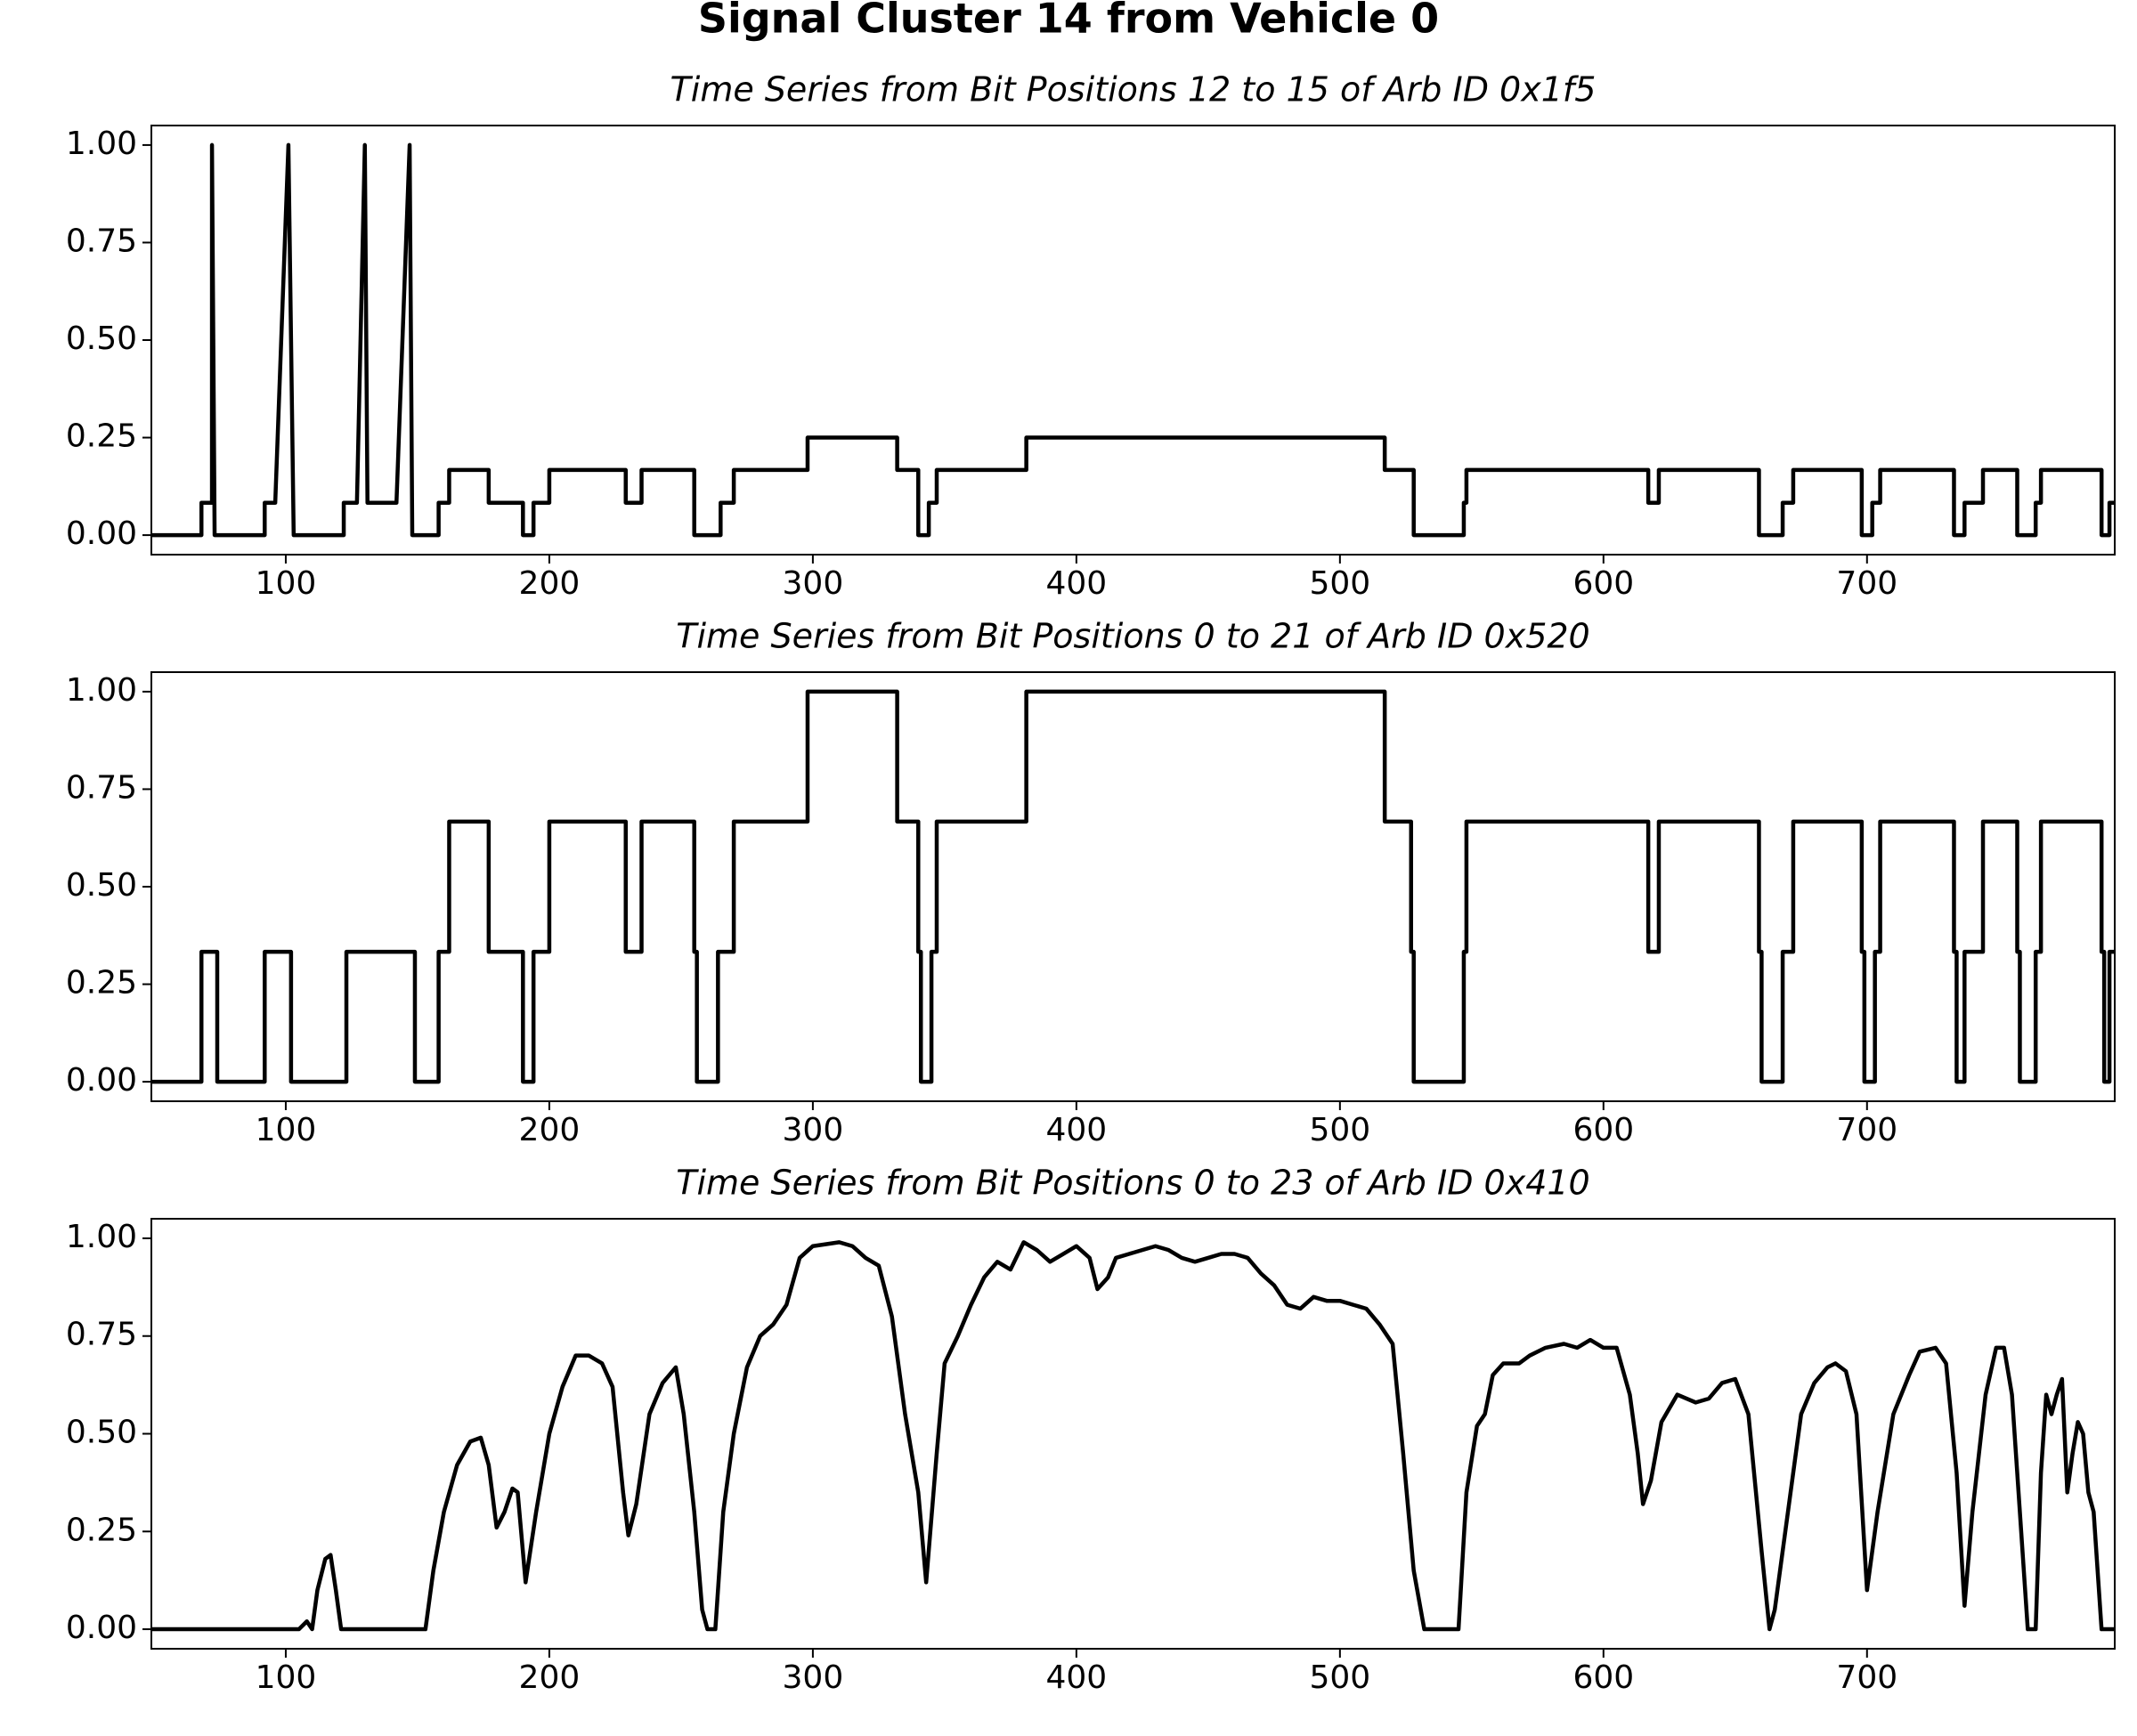 This screenshot has width=2137, height=1736. Describe the element at coordinates (1068, 21) in the screenshot. I see `figure-title: Signal Cluster 14 from Vehicle 0` at that location.